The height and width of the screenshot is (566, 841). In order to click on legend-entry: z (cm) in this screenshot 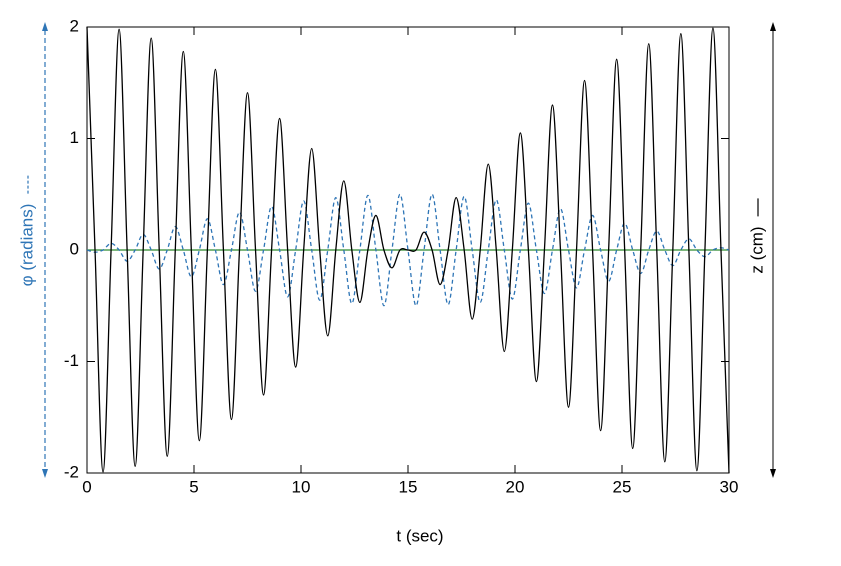, I will do `click(756, 236)`.